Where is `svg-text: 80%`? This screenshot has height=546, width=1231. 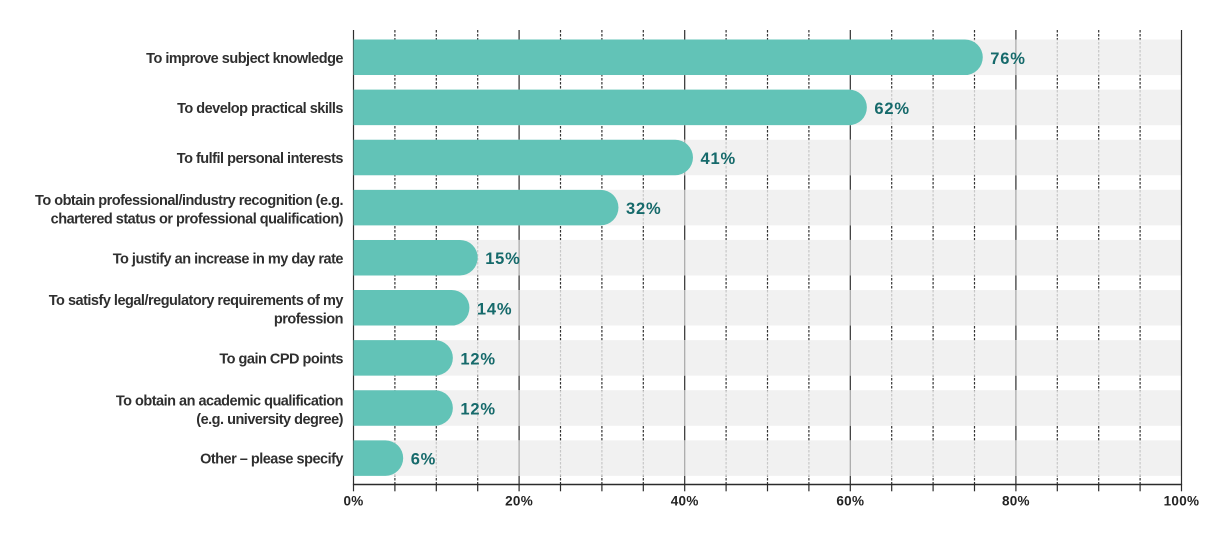 svg-text: 80% is located at coordinates (1016, 501).